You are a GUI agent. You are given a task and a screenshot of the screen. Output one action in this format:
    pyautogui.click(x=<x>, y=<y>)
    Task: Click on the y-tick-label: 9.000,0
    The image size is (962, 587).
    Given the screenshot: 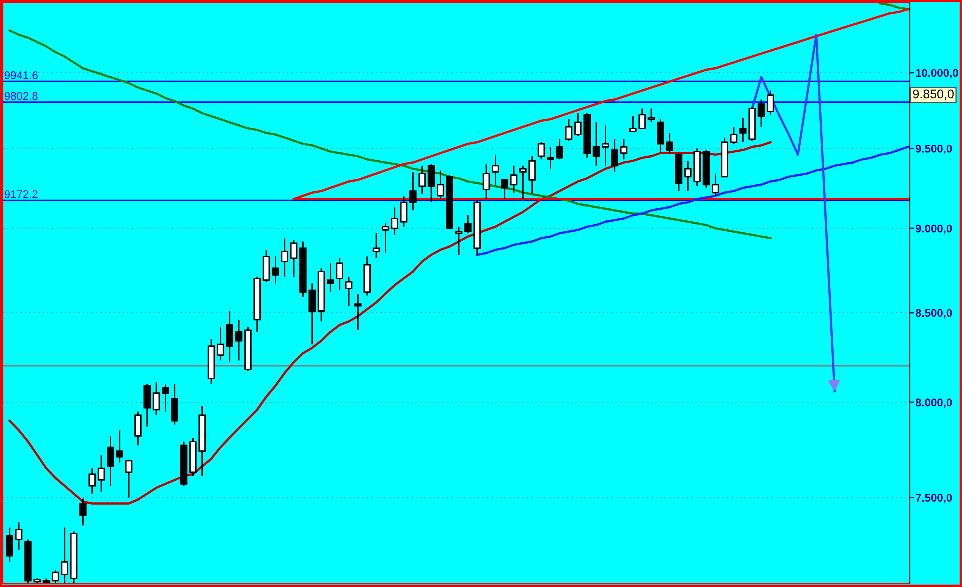 What is the action you would take?
    pyautogui.click(x=934, y=229)
    